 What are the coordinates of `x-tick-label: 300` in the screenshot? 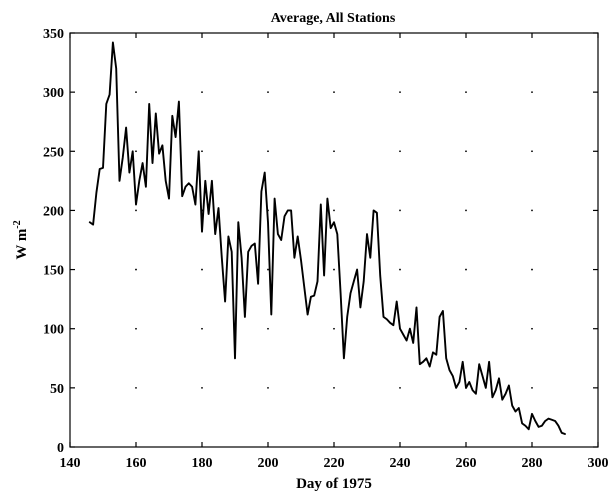 It's located at (598, 463).